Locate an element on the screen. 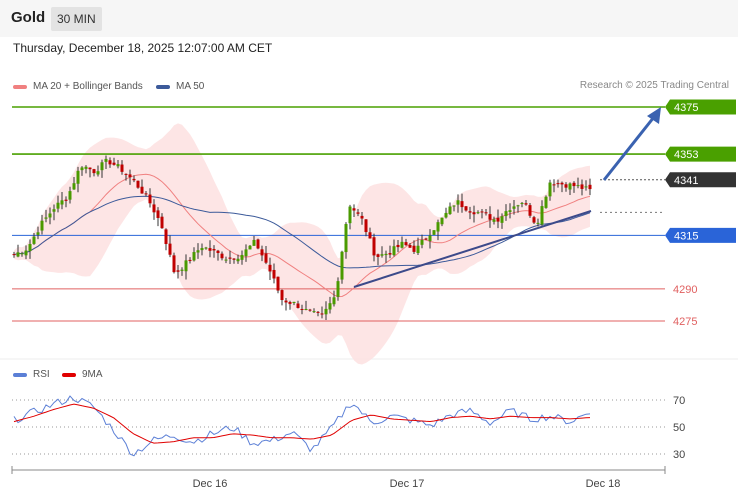  forecast-arrow is located at coordinates (629, 148).